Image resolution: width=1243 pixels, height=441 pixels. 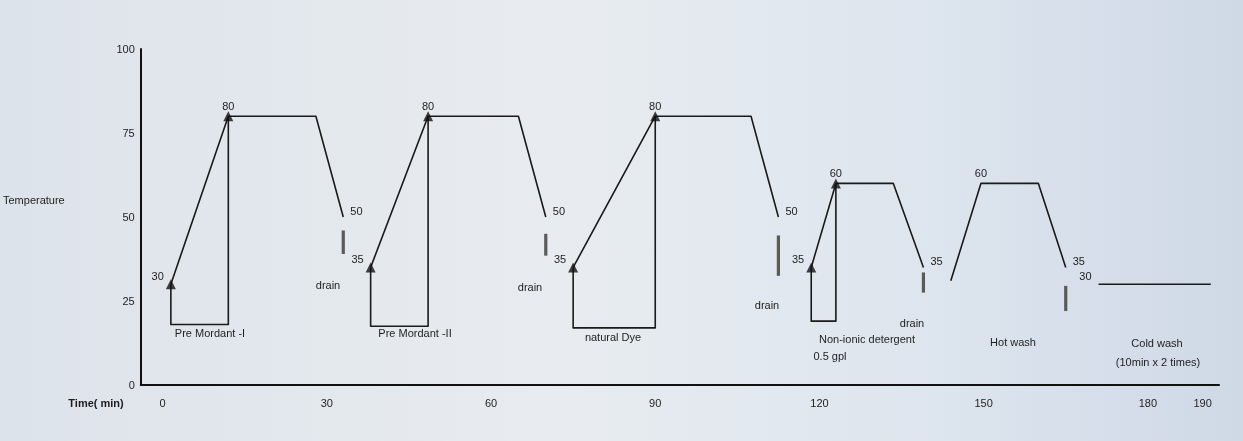 What do you see at coordinates (613, 337) in the screenshot?
I see `annotation: natural Dye` at bounding box center [613, 337].